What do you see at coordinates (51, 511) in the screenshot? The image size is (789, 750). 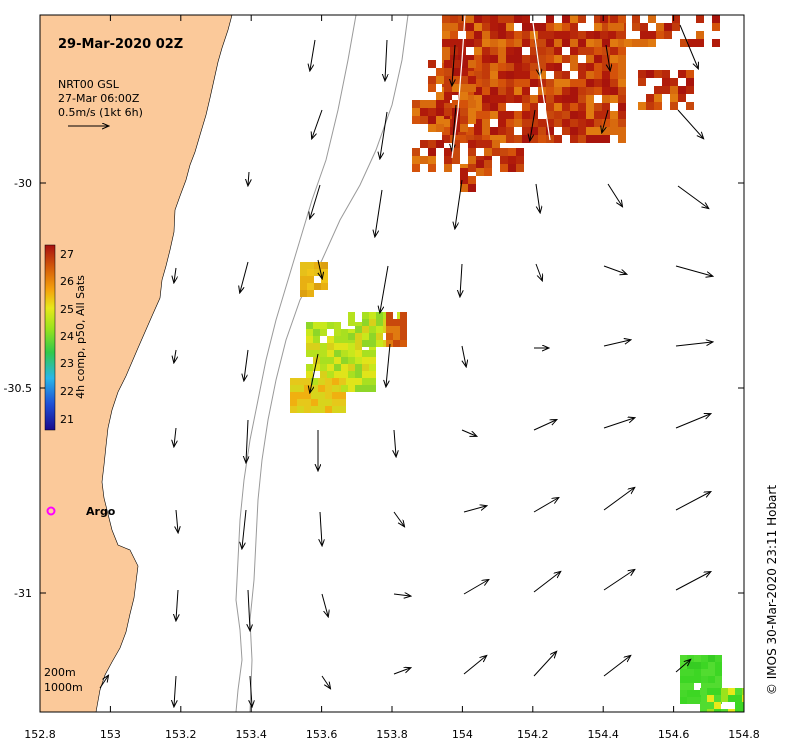 I see `argo-marker-icon` at bounding box center [51, 511].